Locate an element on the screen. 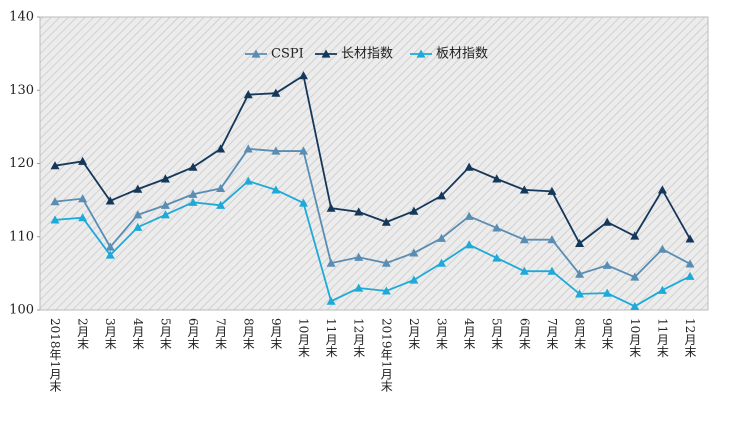 This screenshot has height=431, width=750. legend-label: CSPI is located at coordinates (287, 54).